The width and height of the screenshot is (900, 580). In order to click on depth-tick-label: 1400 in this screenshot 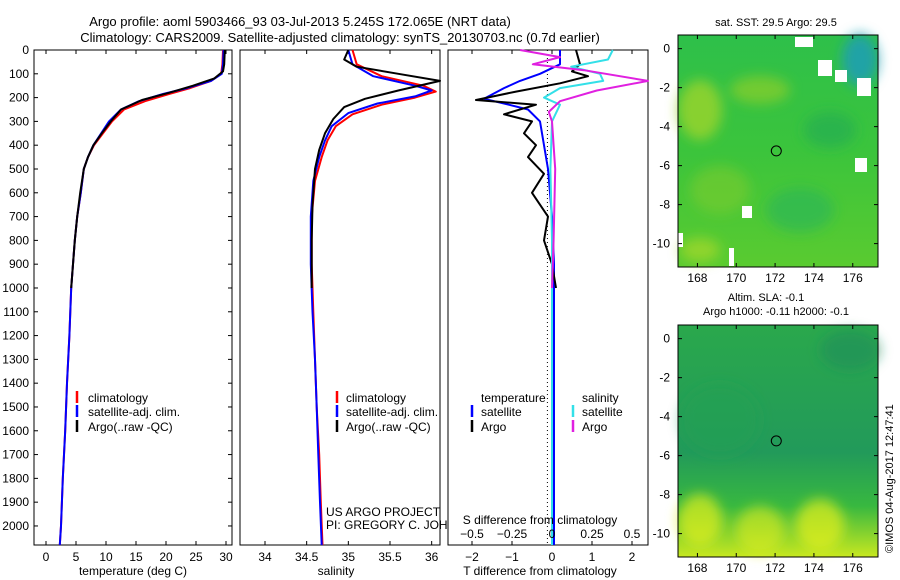, I will do `click(15, 383)`.